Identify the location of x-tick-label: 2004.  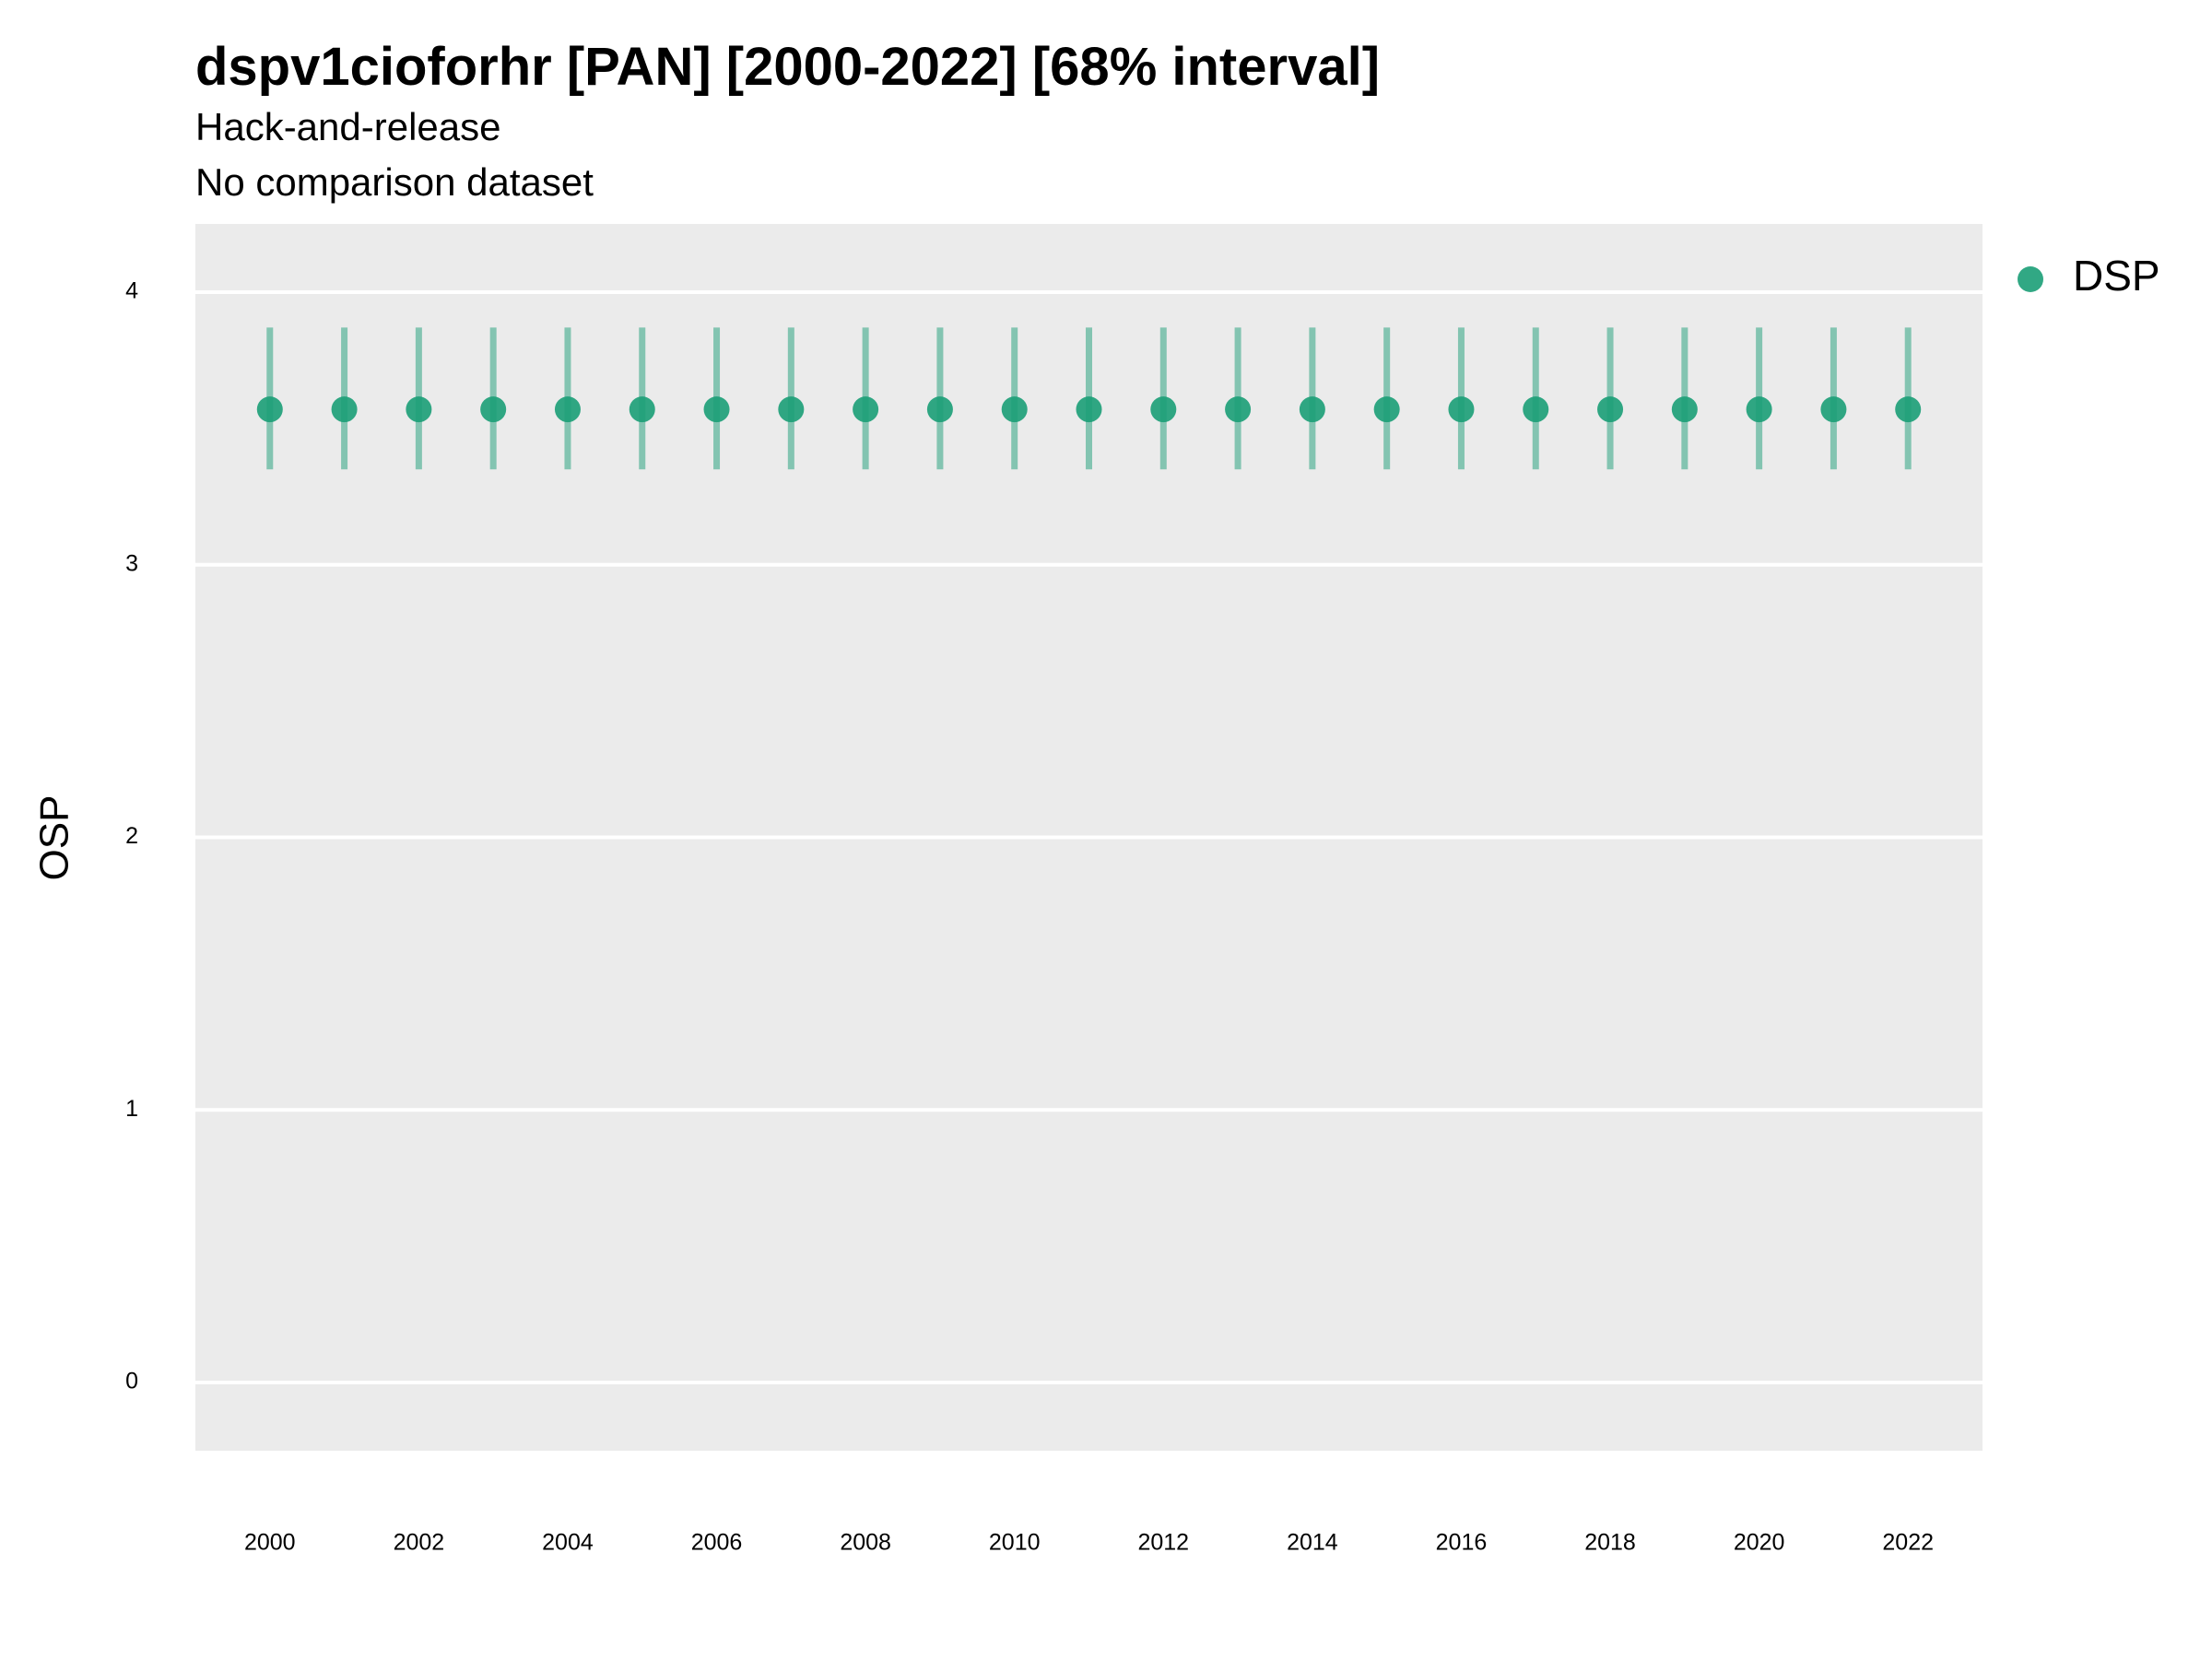
(568, 1543).